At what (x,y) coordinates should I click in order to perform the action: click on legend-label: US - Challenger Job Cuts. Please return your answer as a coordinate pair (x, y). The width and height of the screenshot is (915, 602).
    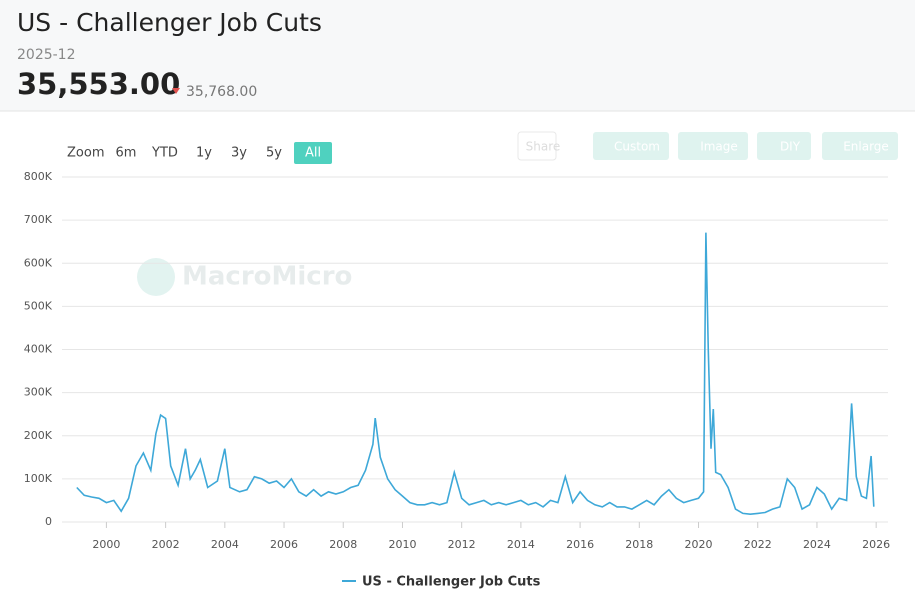
    Looking at the image, I should click on (451, 582).